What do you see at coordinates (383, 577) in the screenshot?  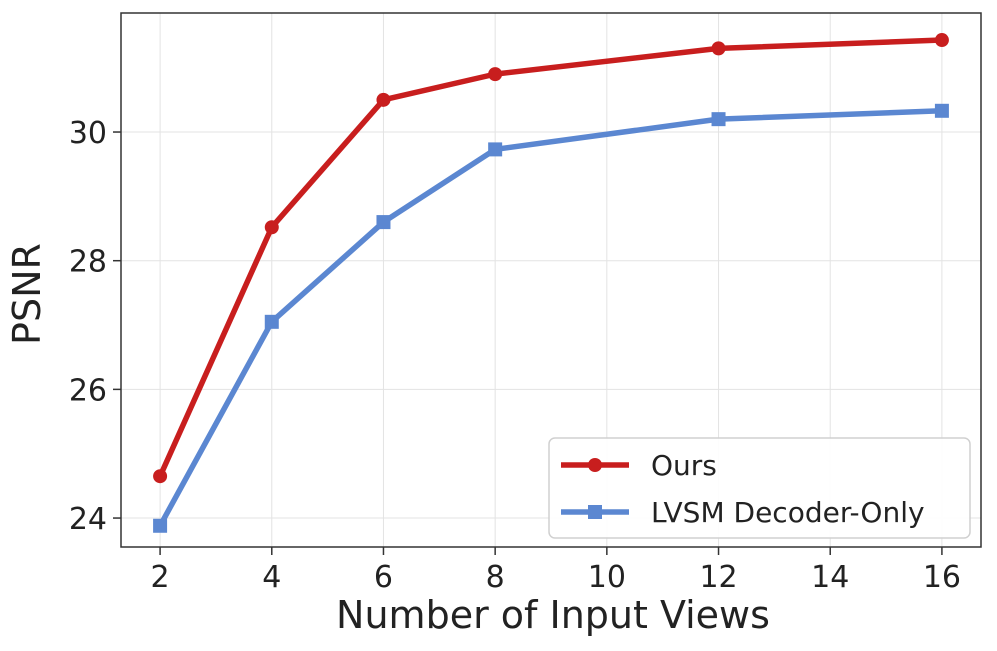 I see `x-tick-label: 6` at bounding box center [383, 577].